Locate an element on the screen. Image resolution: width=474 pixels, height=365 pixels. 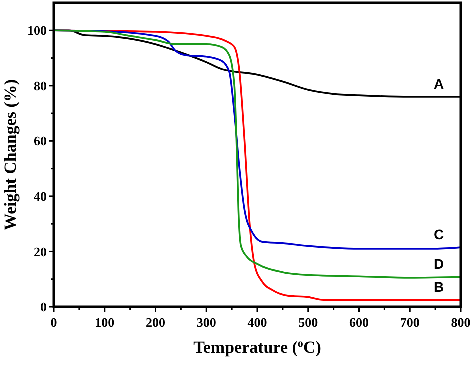
x-tick-label: 800 is located at coordinates (461, 322).